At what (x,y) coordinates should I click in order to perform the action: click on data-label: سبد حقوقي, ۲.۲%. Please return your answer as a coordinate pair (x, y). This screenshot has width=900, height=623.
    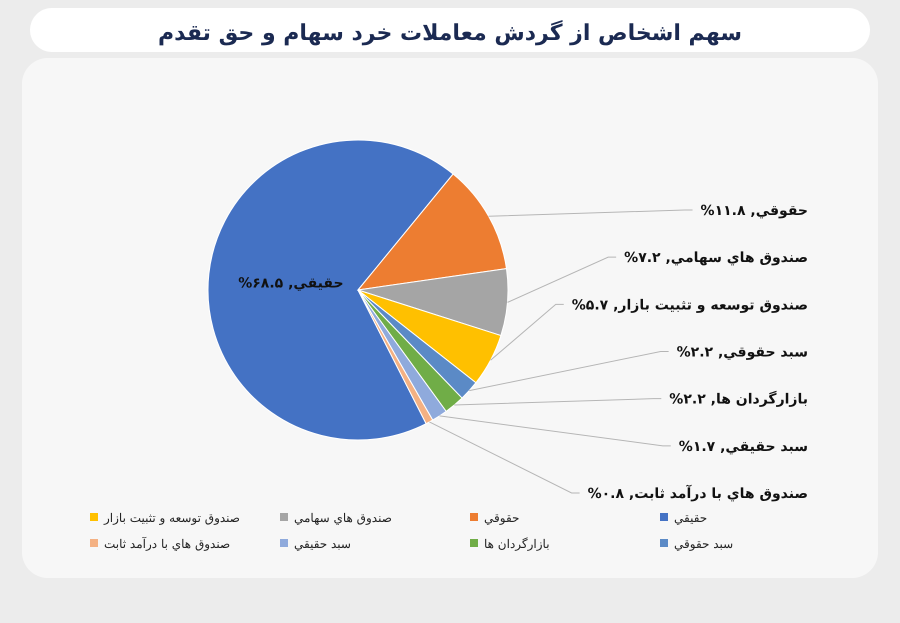
    Looking at the image, I should click on (742, 352).